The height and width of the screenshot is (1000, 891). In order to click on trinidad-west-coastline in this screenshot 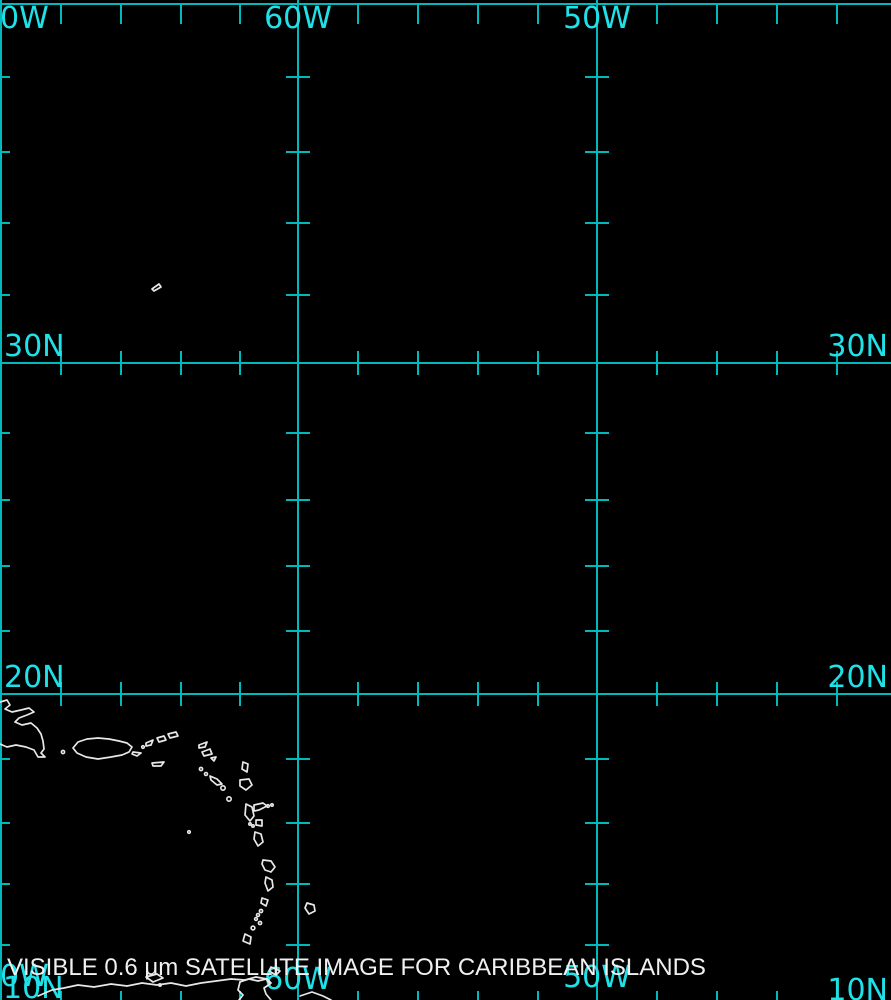, I will do `click(240, 990)`.